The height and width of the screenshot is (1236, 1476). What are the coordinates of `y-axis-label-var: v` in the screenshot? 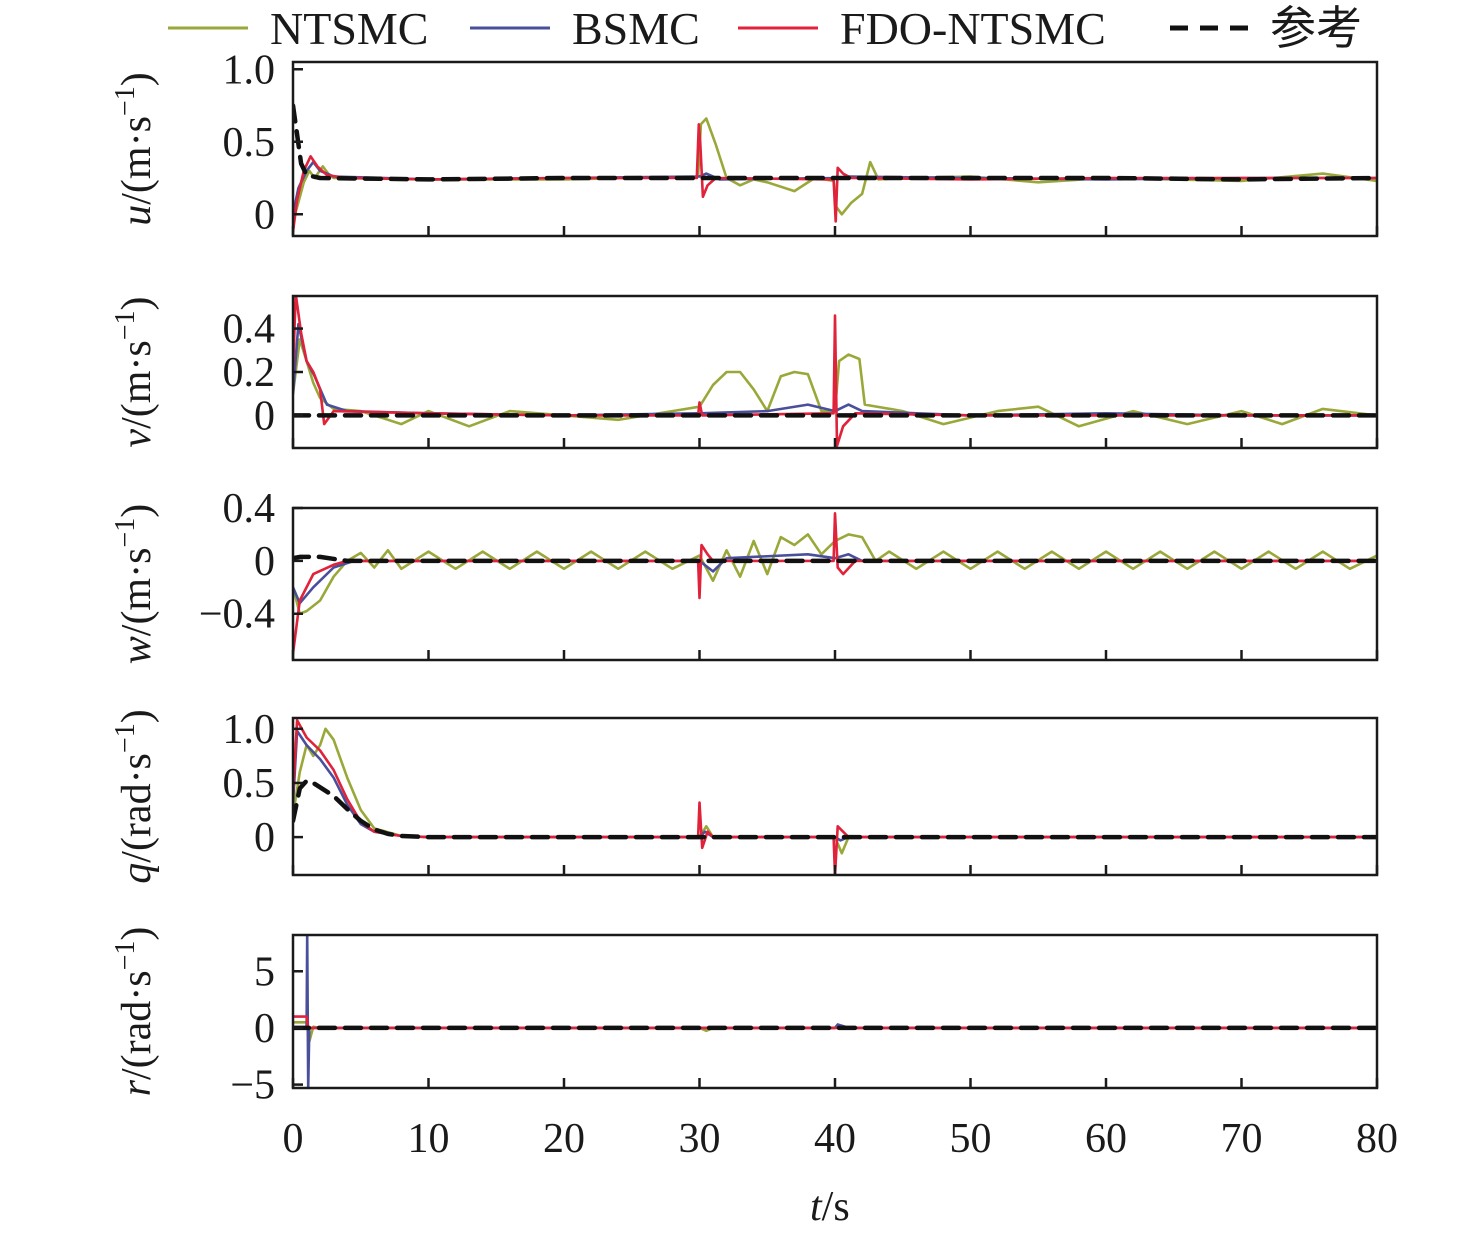 It's located at (137, 438).